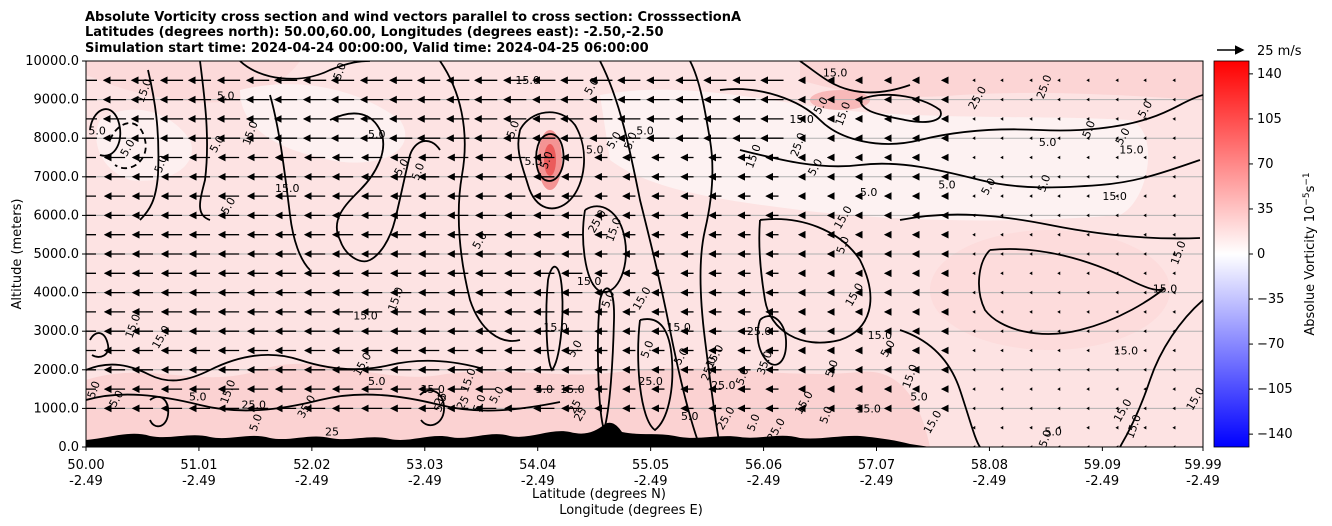  What do you see at coordinates (198, 465) in the screenshot?
I see `x-tick-label-lat: 51.01` at bounding box center [198, 465].